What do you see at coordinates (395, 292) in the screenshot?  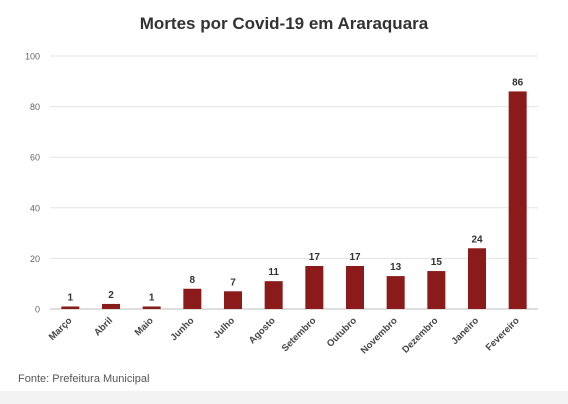 I see `bar-novembro` at bounding box center [395, 292].